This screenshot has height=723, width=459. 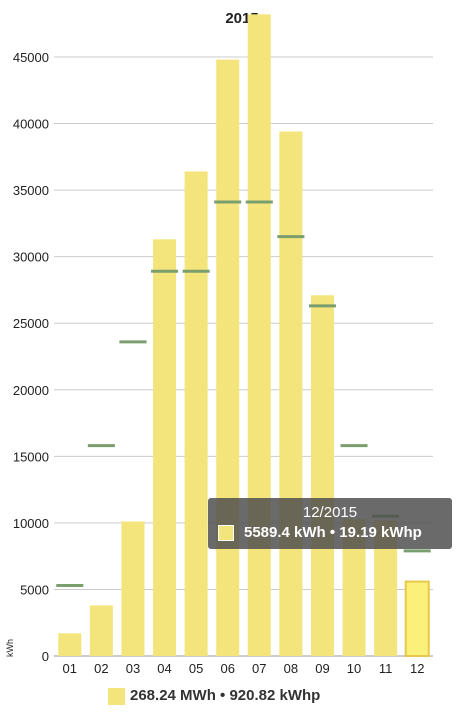 I want to click on x-tick-label: 08, so click(x=291, y=668).